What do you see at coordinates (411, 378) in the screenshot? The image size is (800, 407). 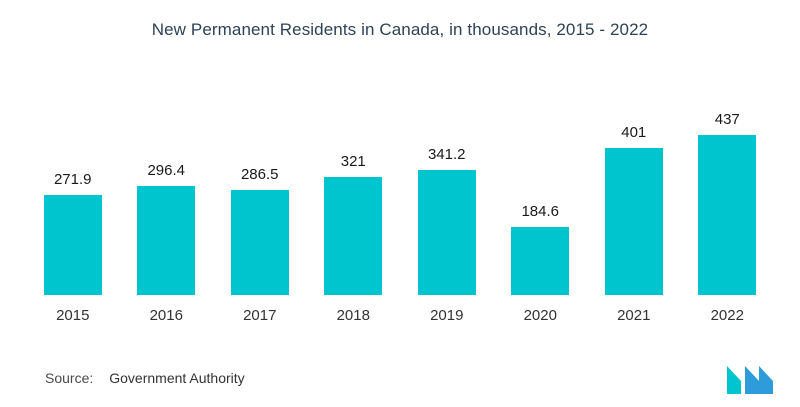 I see `footer: Source: Government Authority` at bounding box center [411, 378].